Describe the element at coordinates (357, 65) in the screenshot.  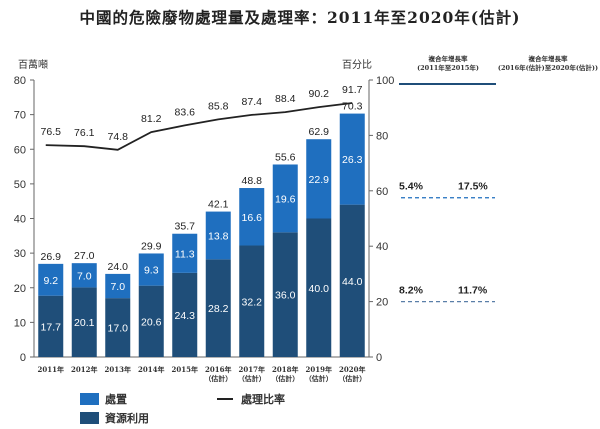
I see `right-axis-unit: 百分比` at that location.